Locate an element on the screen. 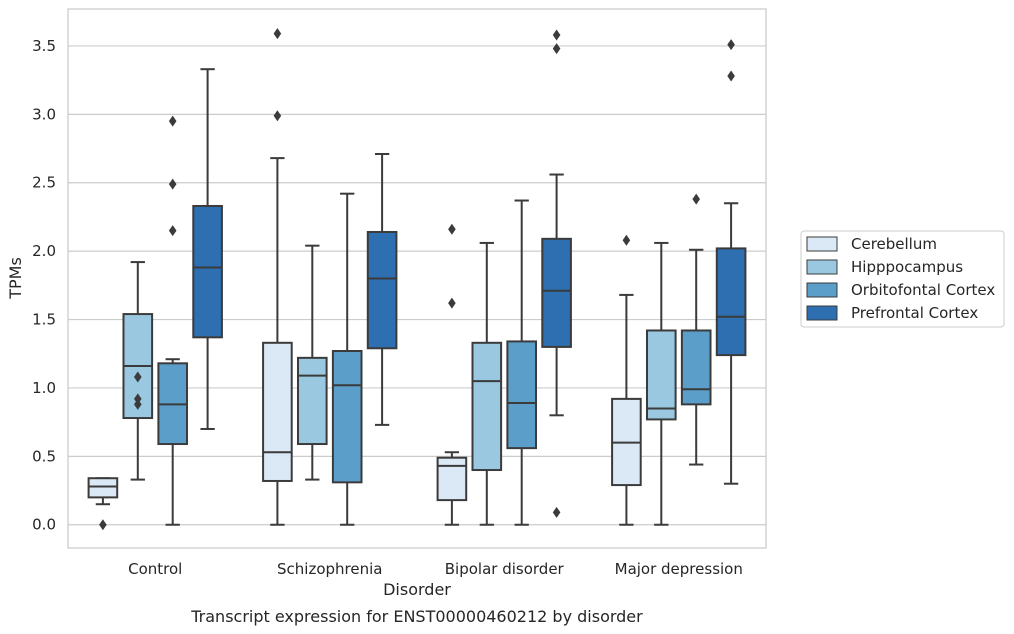  legend-label: Hipppocampus is located at coordinates (907, 267).